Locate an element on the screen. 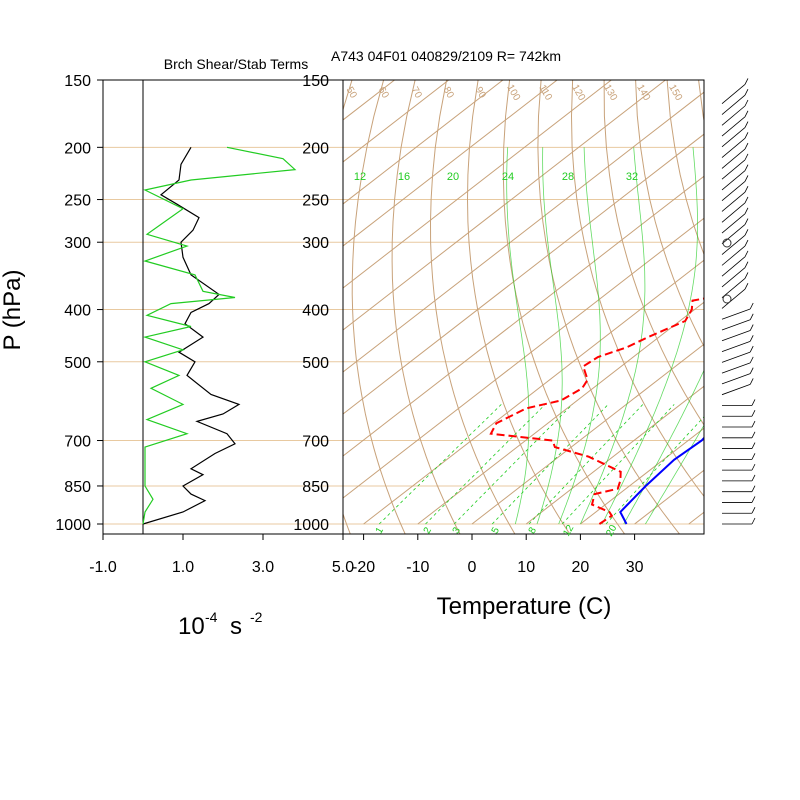  shear-term-line is located at coordinates (191, 335).